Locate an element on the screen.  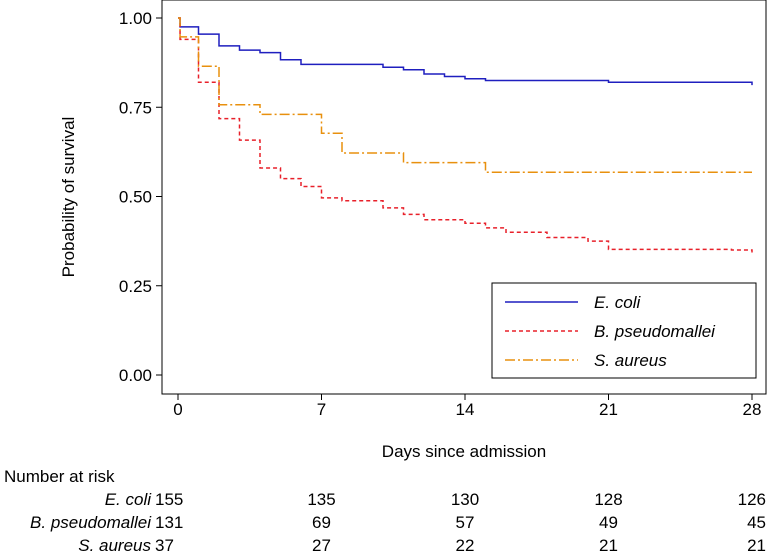
y-tick-label: 0.00 is located at coordinates (135, 375).